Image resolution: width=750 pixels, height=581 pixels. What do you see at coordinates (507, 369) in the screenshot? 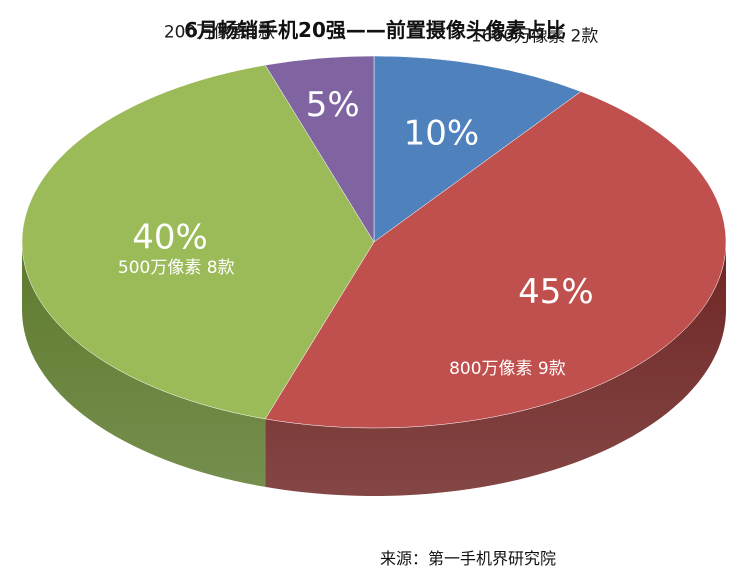
I see `category-label-1: 800万像素 9款` at bounding box center [507, 369].